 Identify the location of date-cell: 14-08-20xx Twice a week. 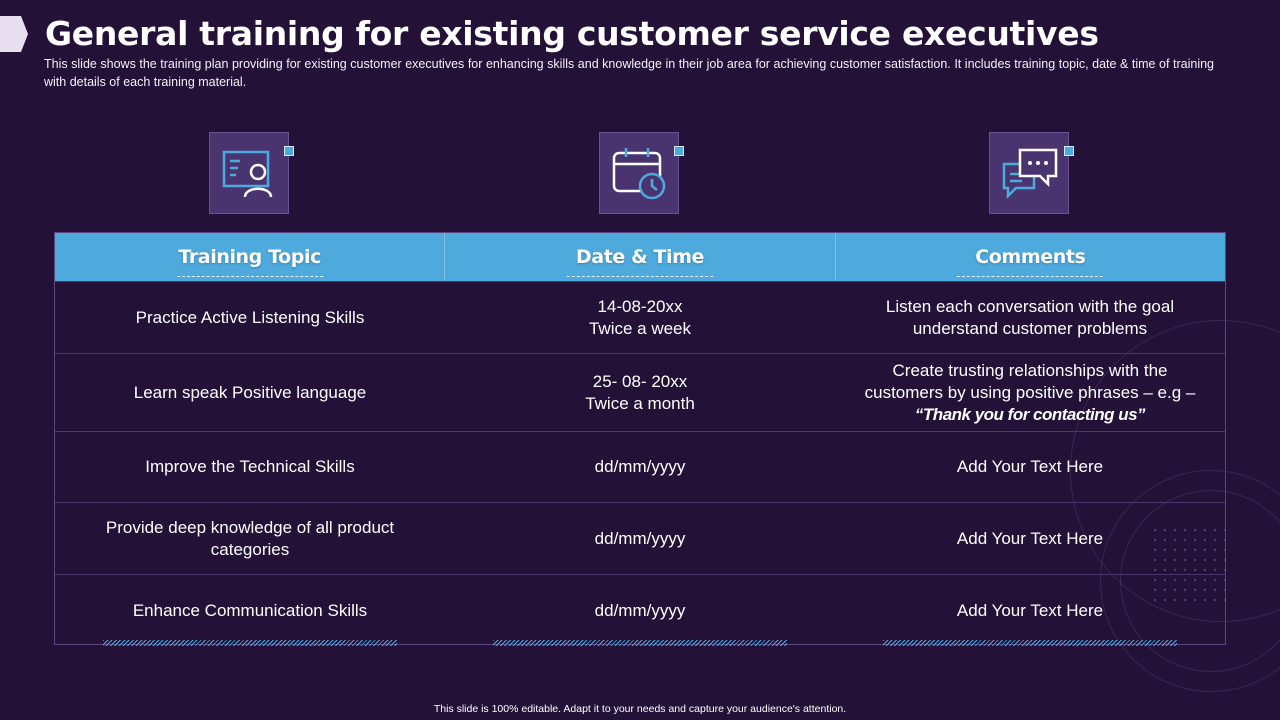
(640, 317).